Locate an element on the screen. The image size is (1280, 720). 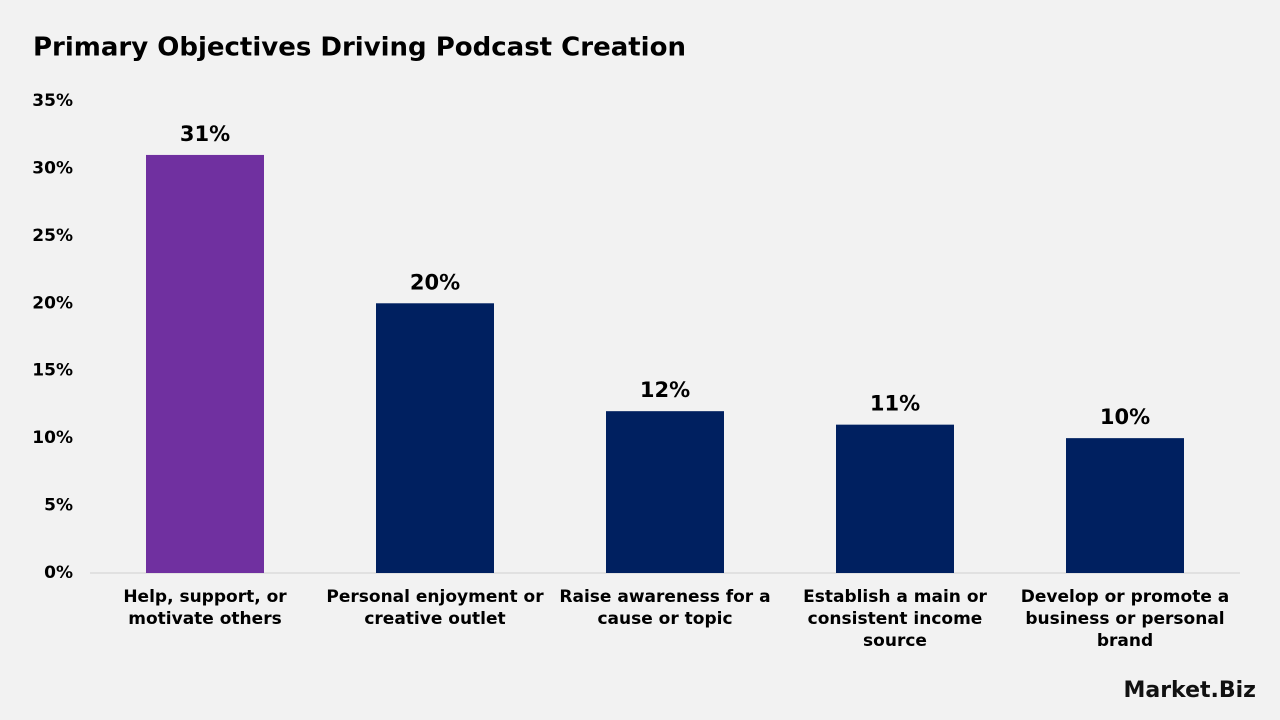
value-label: 10% is located at coordinates (1125, 417).